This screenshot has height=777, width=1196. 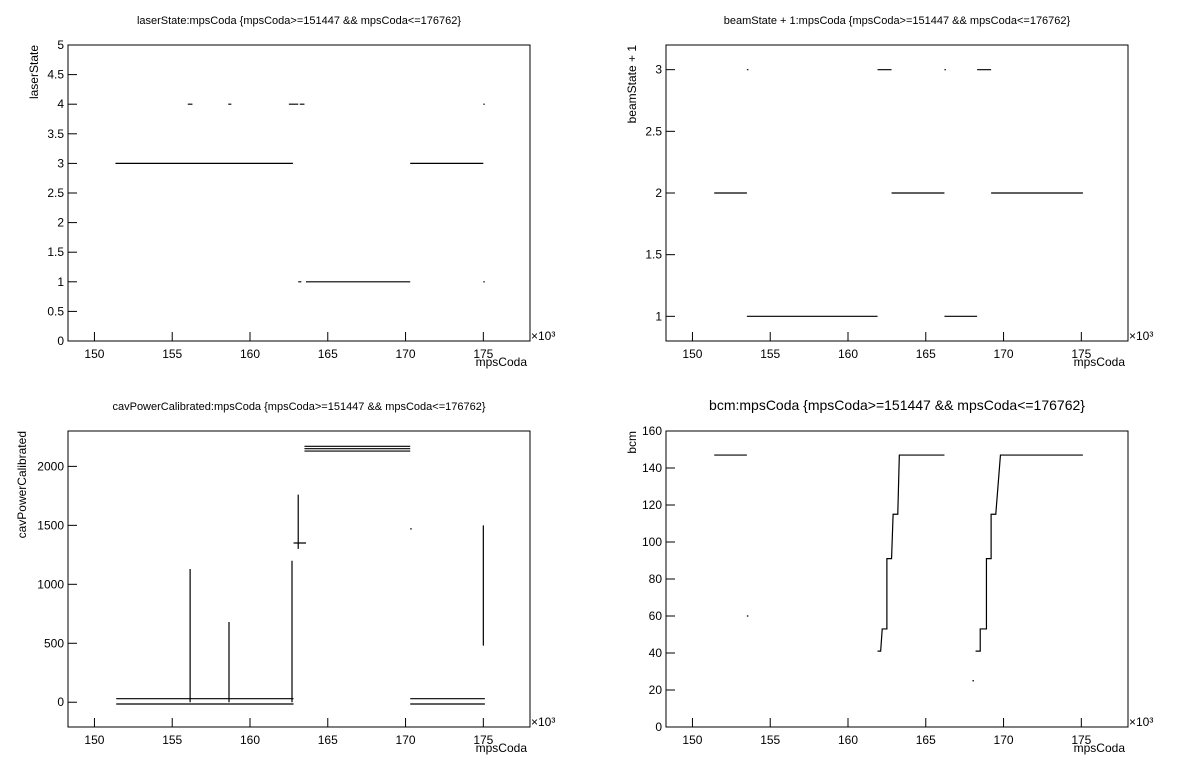 What do you see at coordinates (652, 505) in the screenshot?
I see `y-tick-label: 120` at bounding box center [652, 505].